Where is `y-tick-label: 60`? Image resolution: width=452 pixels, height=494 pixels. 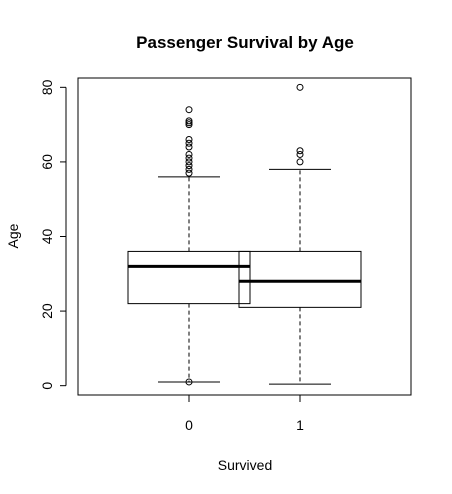 y-tick-label: 60 is located at coordinates (47, 162).